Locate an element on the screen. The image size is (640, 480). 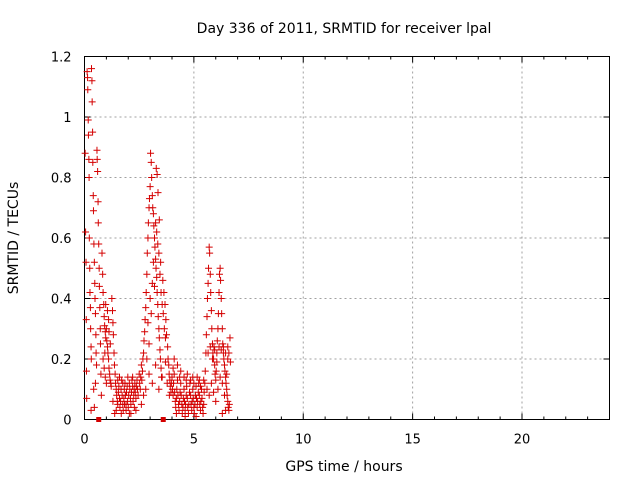
y-axis-label: SRMTID / TECUs is located at coordinates (14, 238).